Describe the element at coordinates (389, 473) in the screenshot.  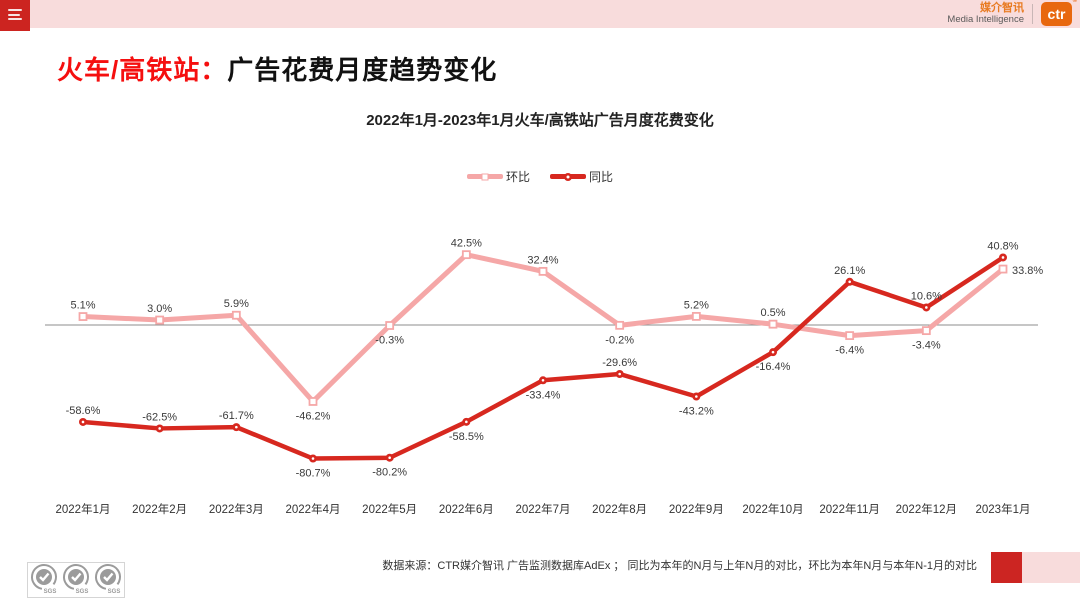
I see `data-point-label: -80.2%` at that location.